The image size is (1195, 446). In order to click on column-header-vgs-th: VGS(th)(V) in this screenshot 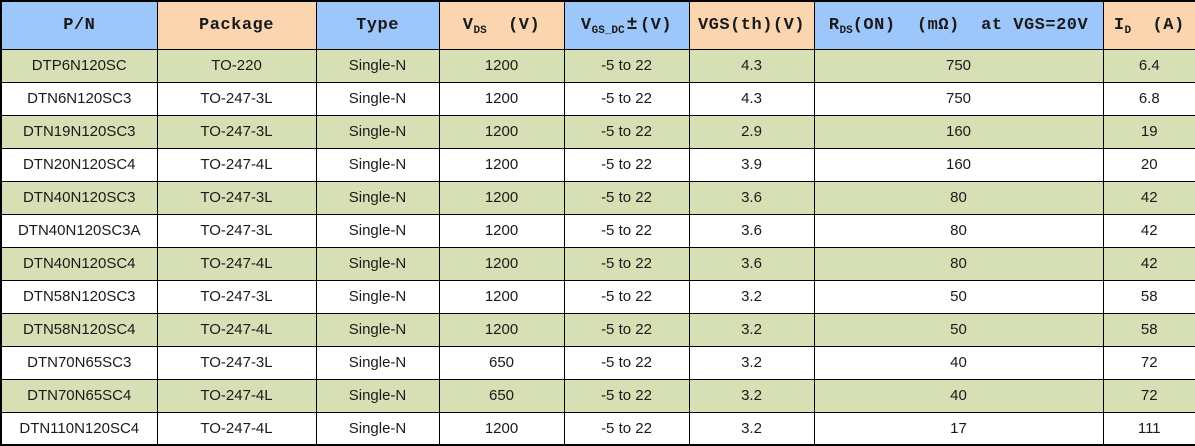, I will do `click(751, 25)`.